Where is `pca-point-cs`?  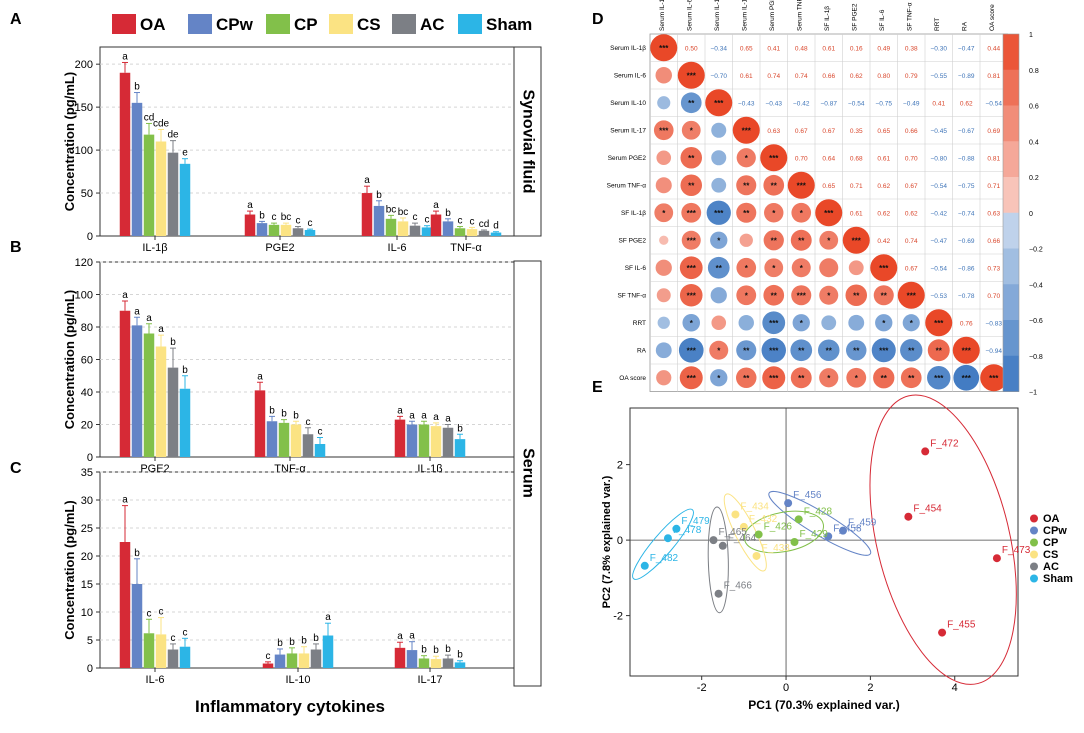 pca-point-cs is located at coordinates (735, 514).